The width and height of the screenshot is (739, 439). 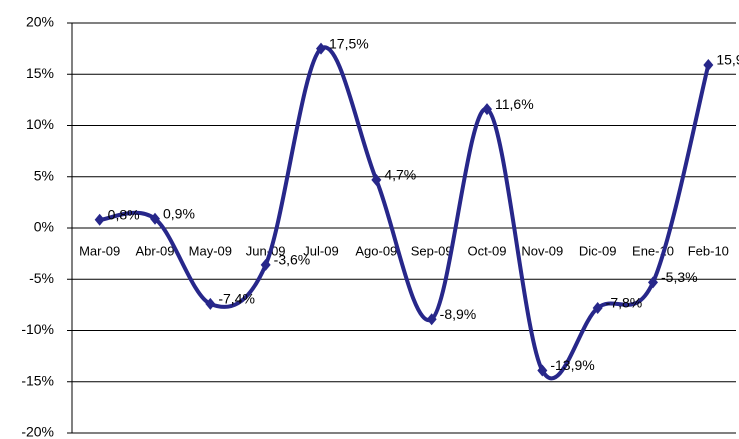 What do you see at coordinates (124, 215) in the screenshot?
I see `data-label: 0,8%` at bounding box center [124, 215].